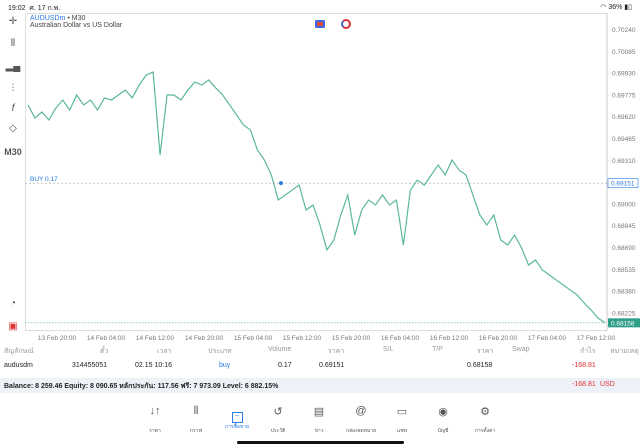  Describe the element at coordinates (319, 431) in the screenshot. I see `nav-label: ข่าว` at that location.